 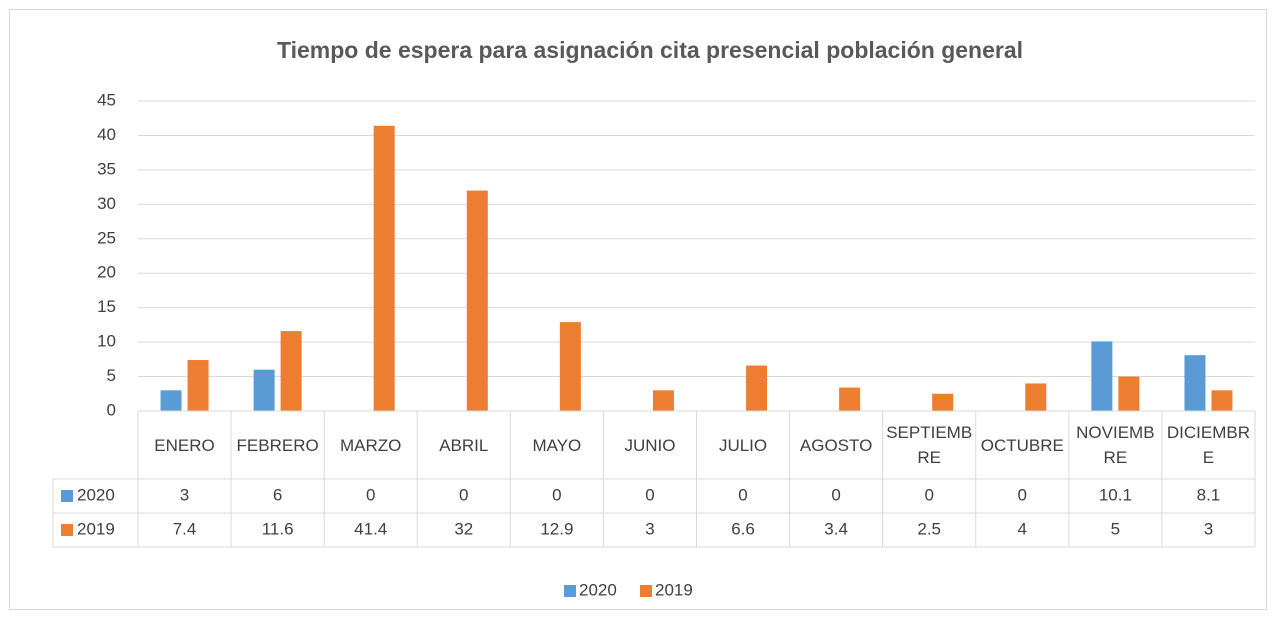 I want to click on x-tick-label: ABRIL, so click(x=464, y=445).